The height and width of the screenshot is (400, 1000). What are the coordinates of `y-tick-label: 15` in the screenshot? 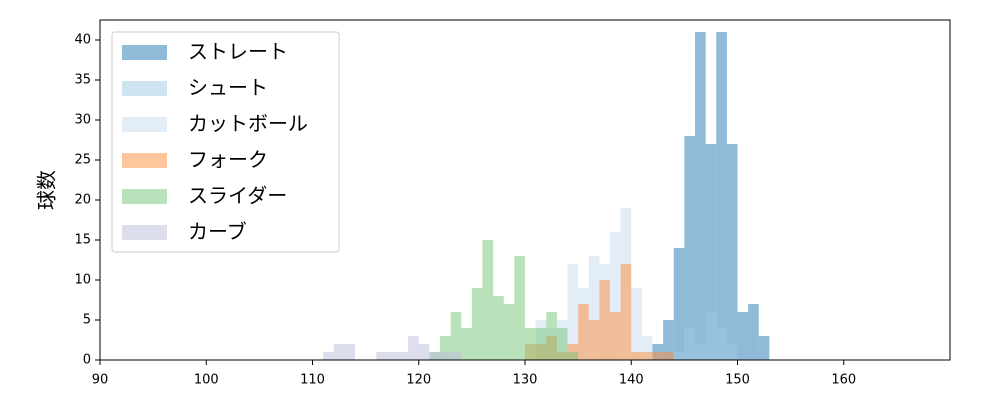 It's located at (82, 240).